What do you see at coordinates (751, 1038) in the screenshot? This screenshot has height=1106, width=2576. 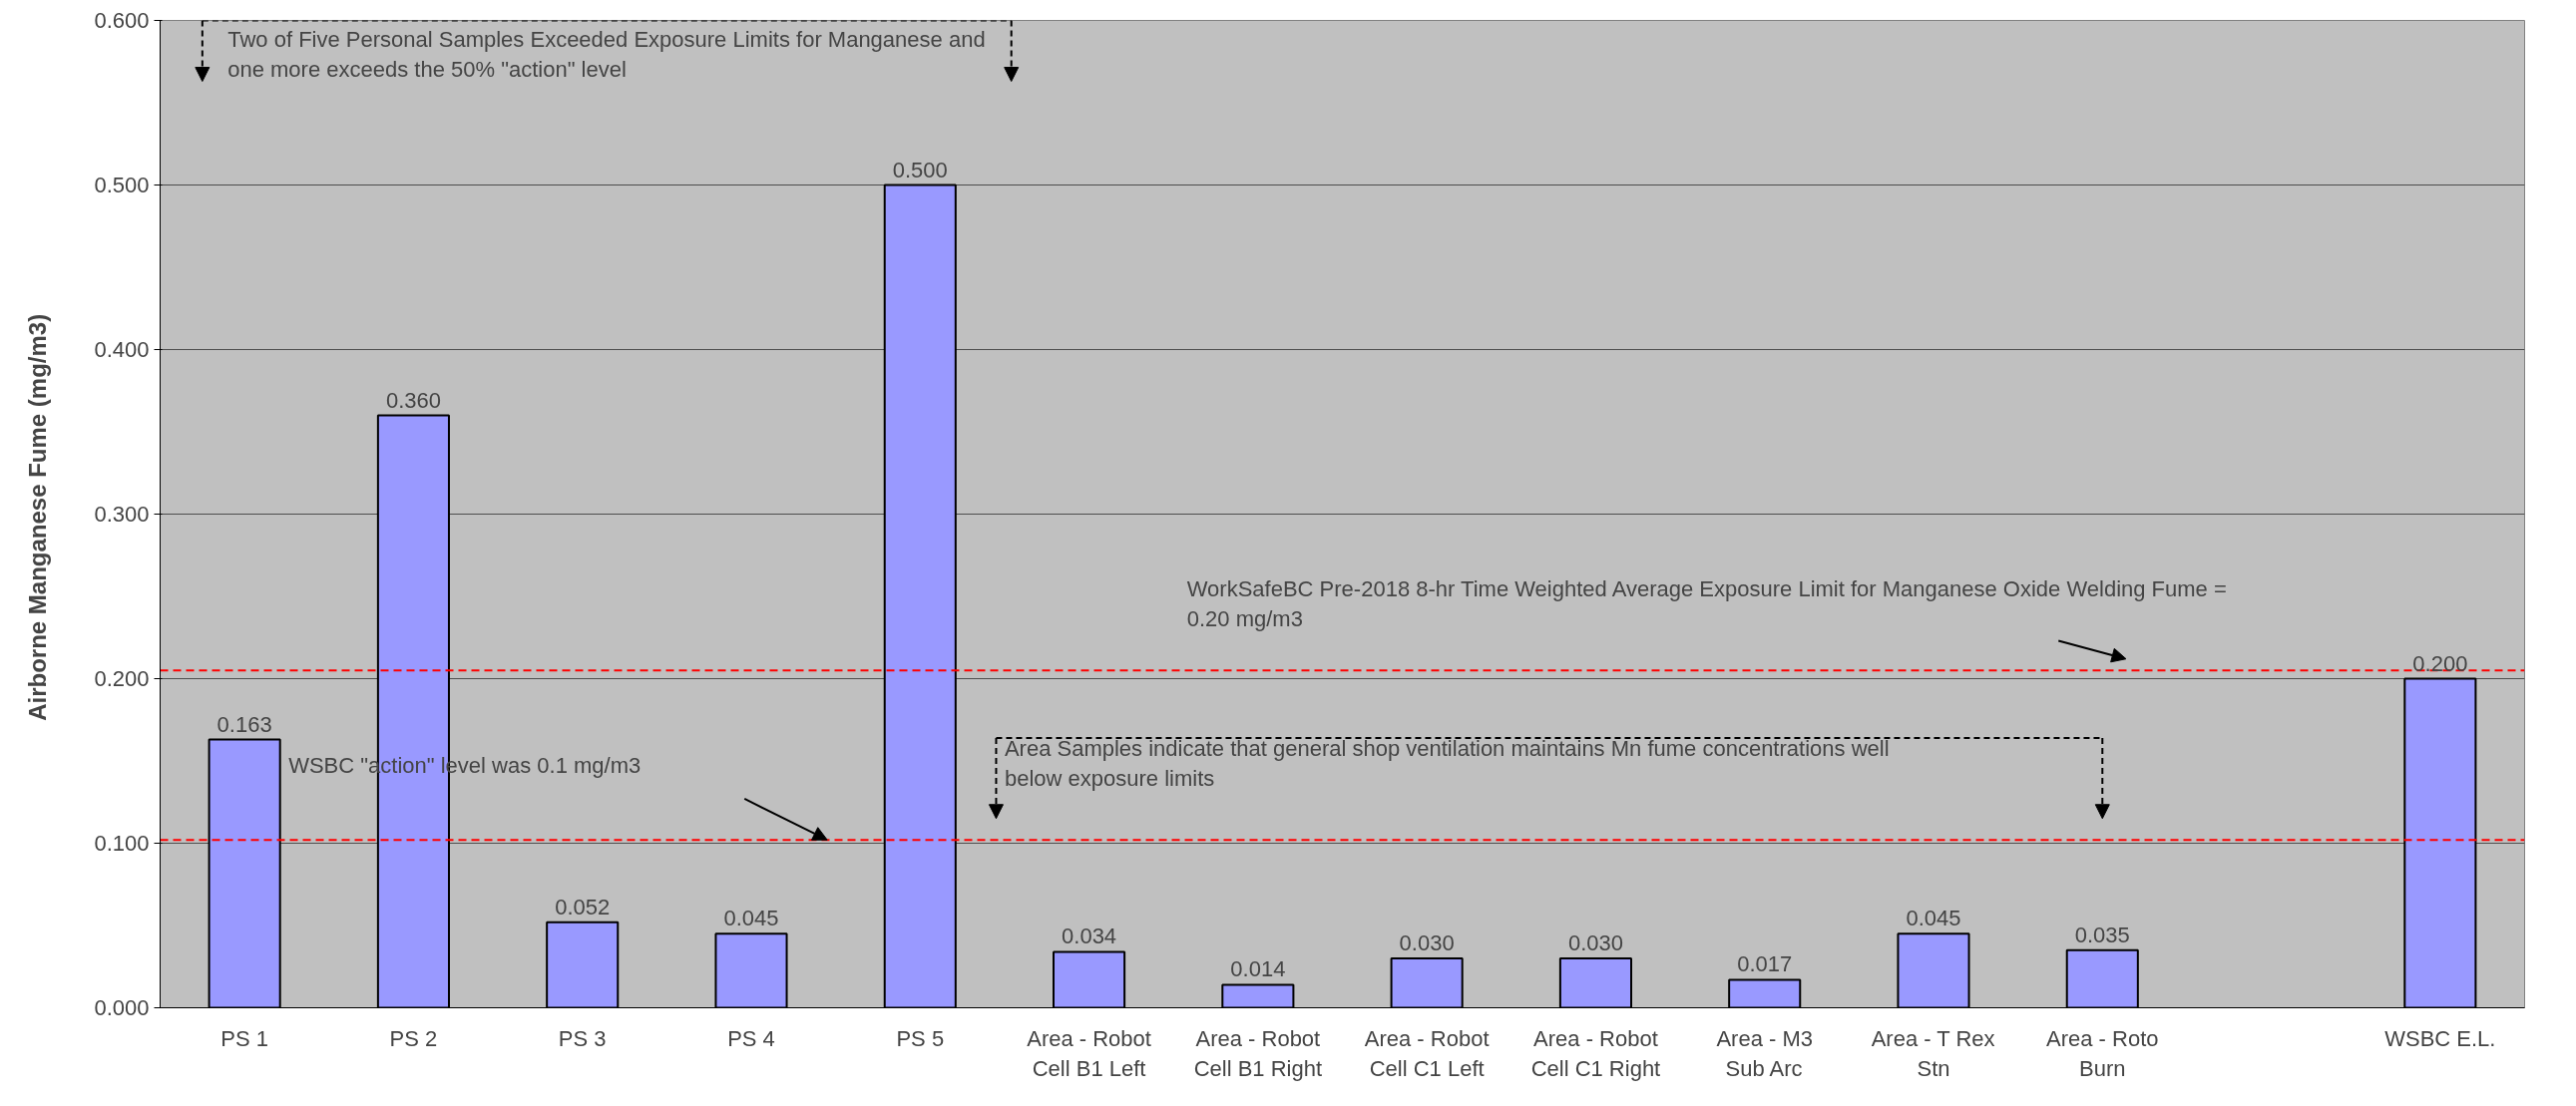 I see `x-tick-label: PS 4` at bounding box center [751, 1038].